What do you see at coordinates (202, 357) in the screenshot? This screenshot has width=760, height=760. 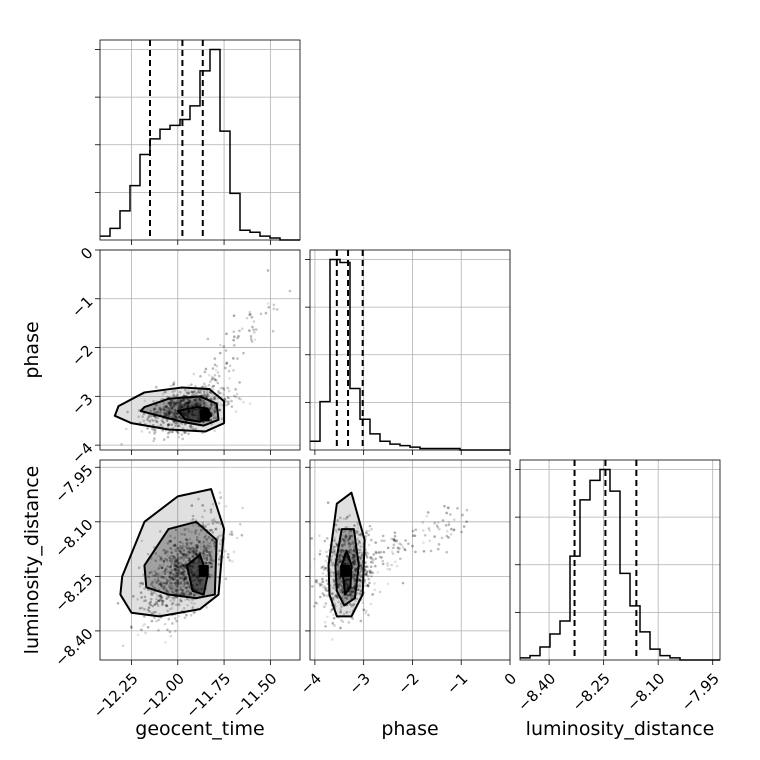 I see `scatter-points` at bounding box center [202, 357].